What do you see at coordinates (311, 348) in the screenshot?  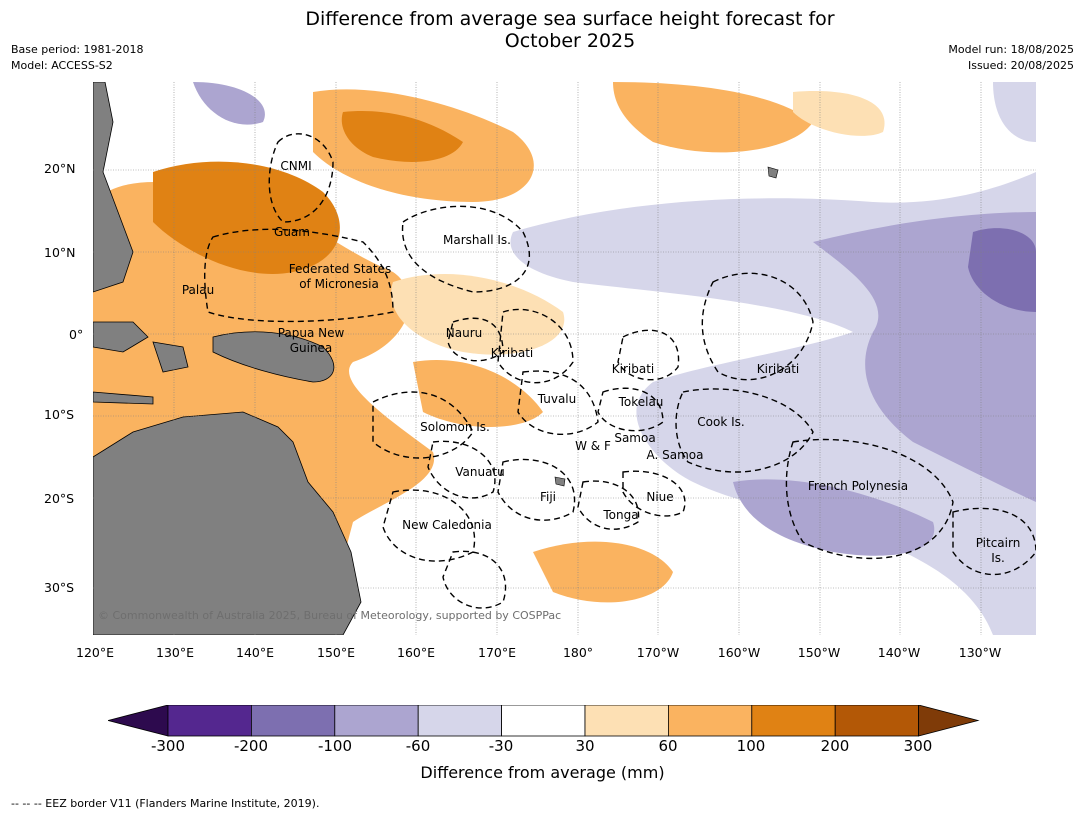 I see `place-png-2: Guinea` at bounding box center [311, 348].